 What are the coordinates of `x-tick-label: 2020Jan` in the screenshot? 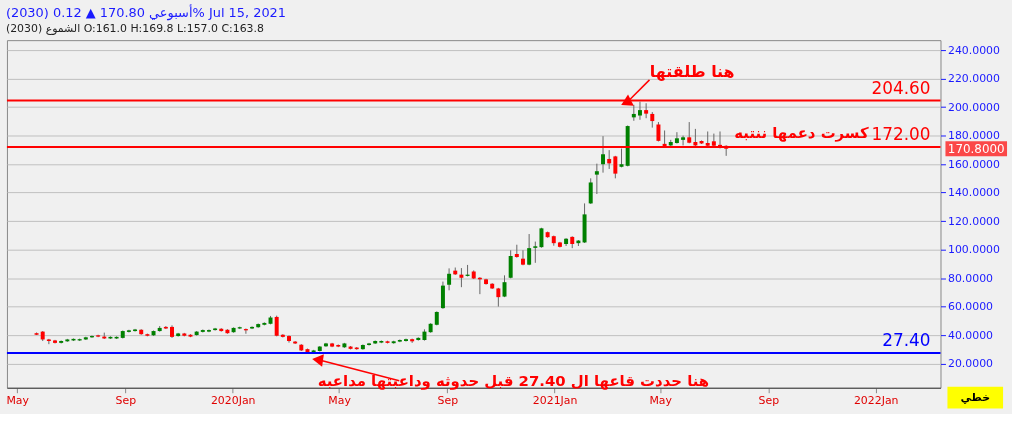 It's located at (233, 401).